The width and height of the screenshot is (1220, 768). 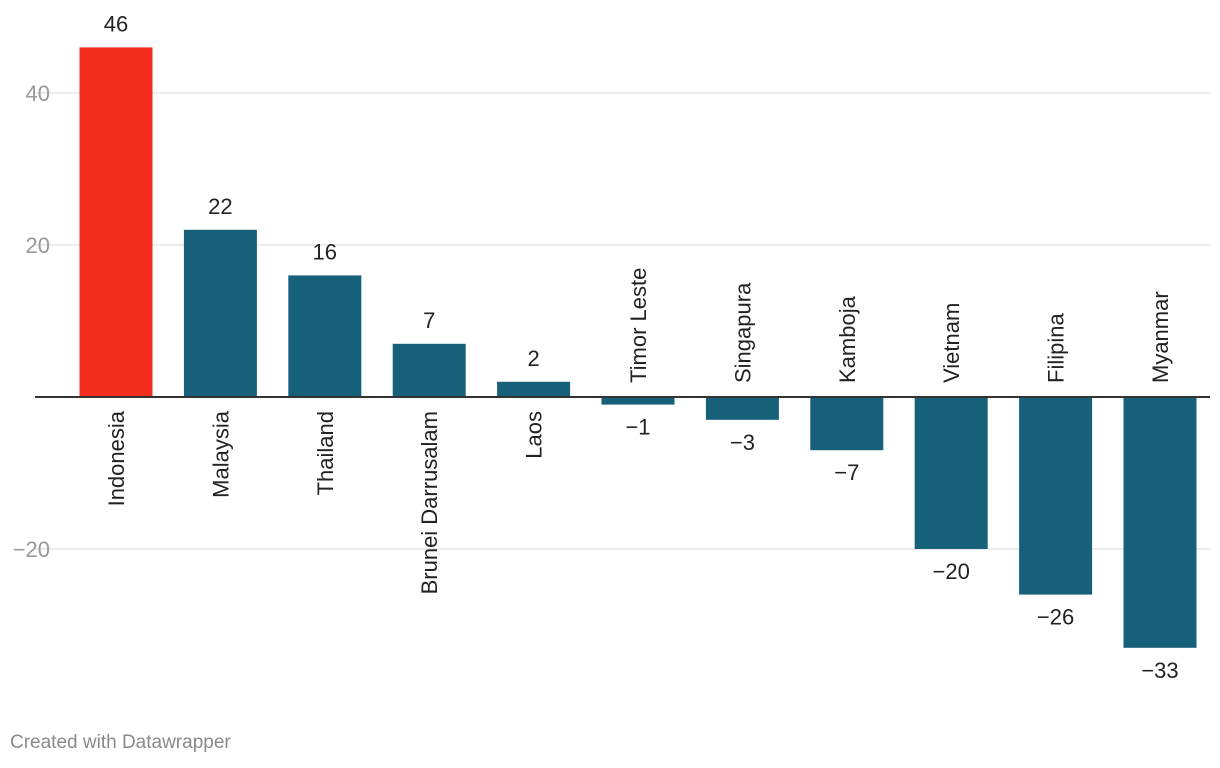 I want to click on category-label: Singapura, so click(x=742, y=332).